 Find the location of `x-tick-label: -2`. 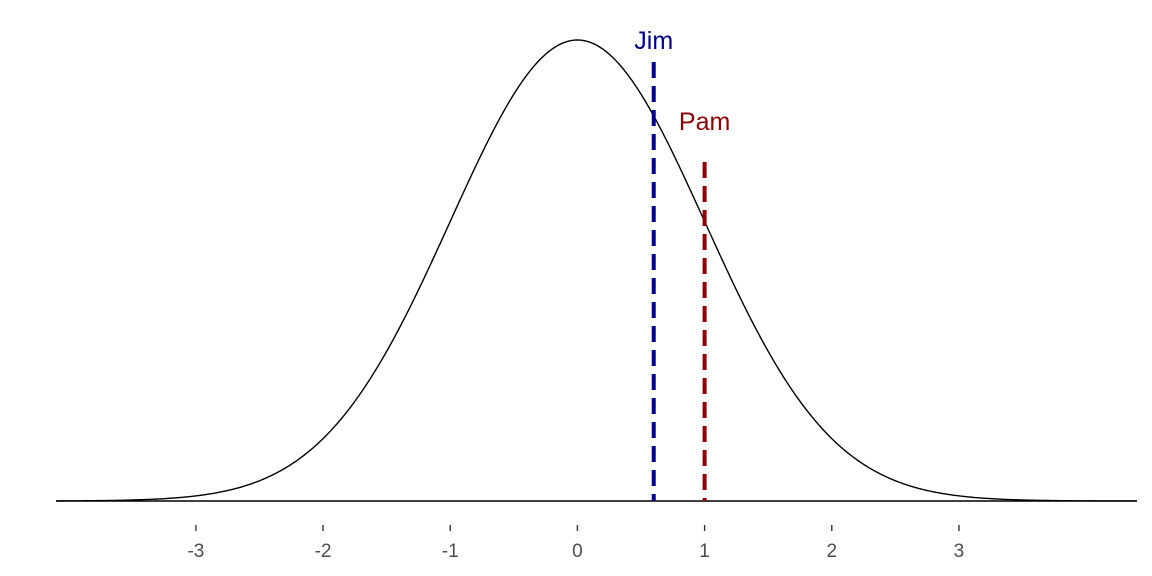

x-tick-label: -2 is located at coordinates (323, 551).